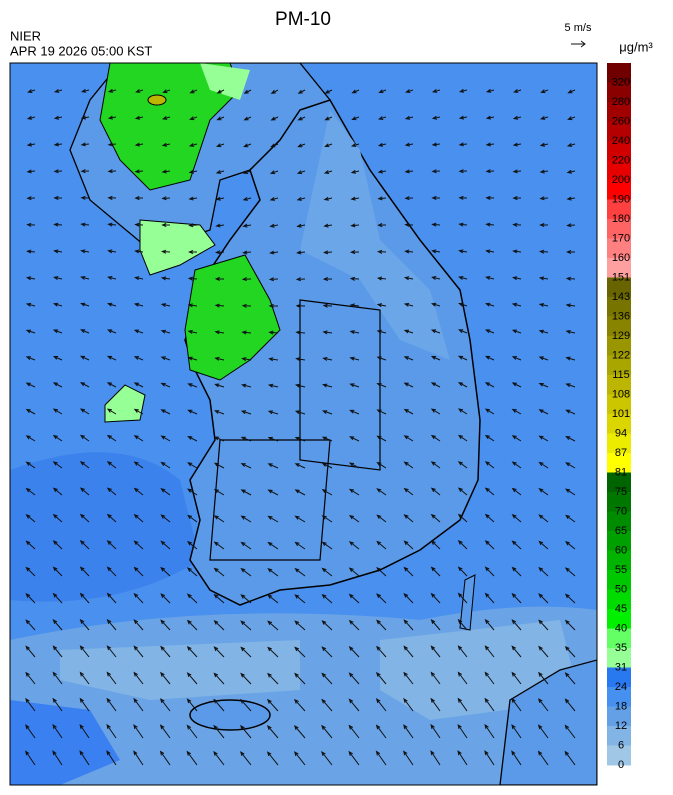 The image size is (673, 795). I want to click on colorbar-tick-label: 50, so click(621, 589).